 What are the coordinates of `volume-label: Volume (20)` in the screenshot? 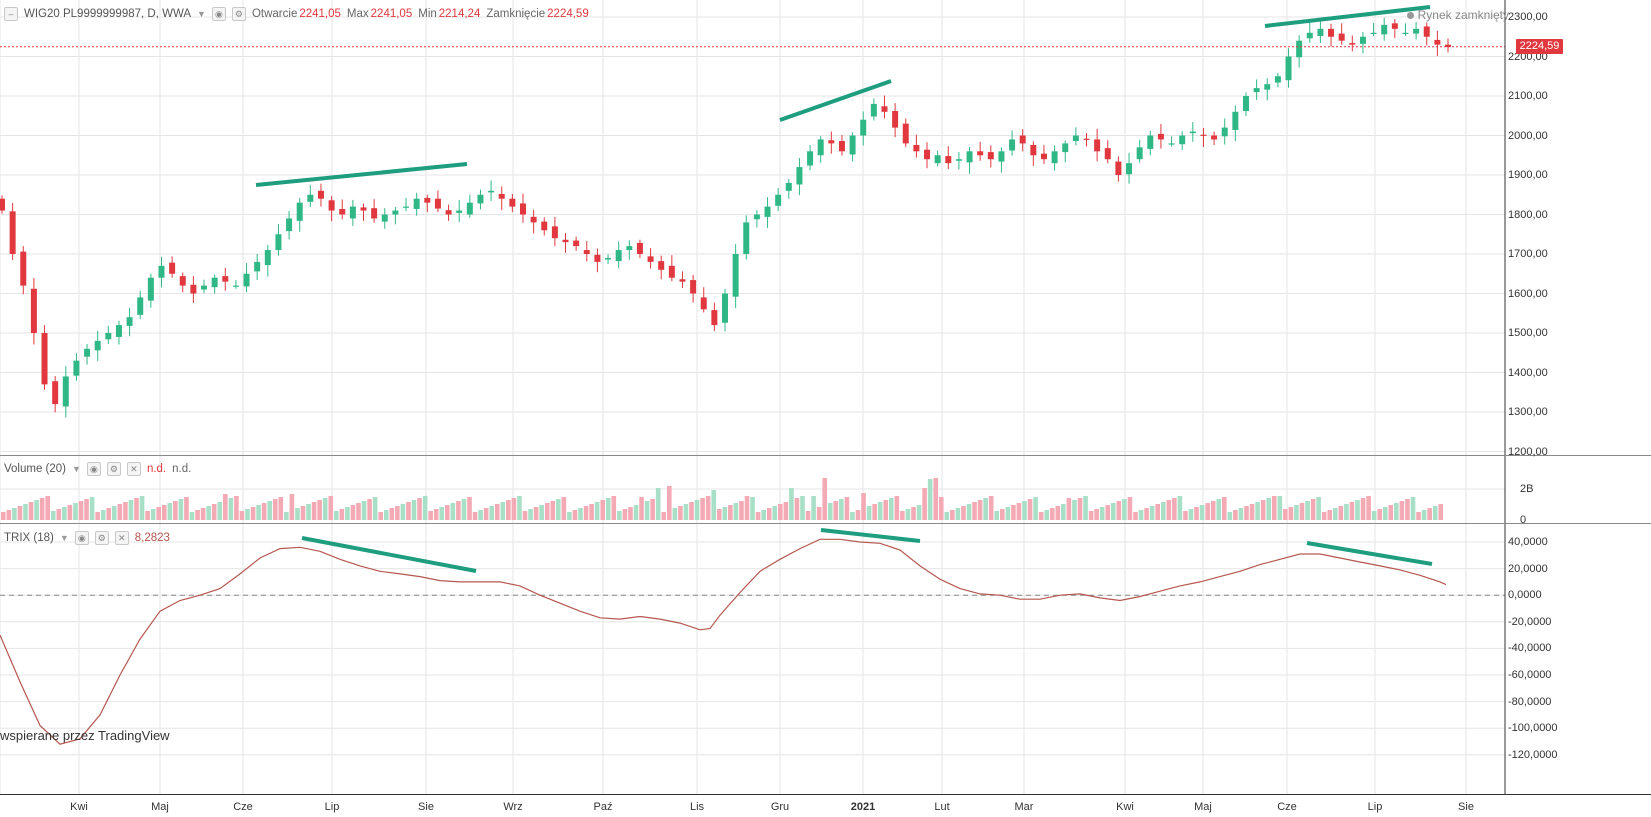 It's located at (35, 469).